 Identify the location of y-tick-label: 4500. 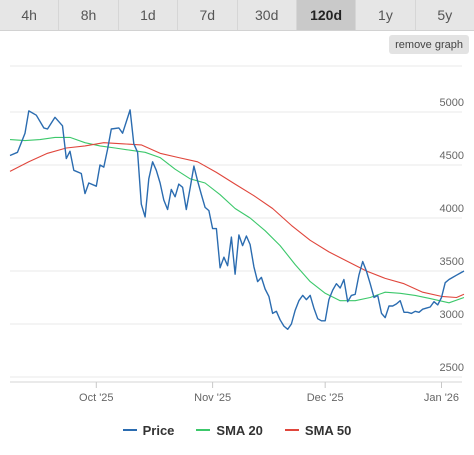
(452, 156).